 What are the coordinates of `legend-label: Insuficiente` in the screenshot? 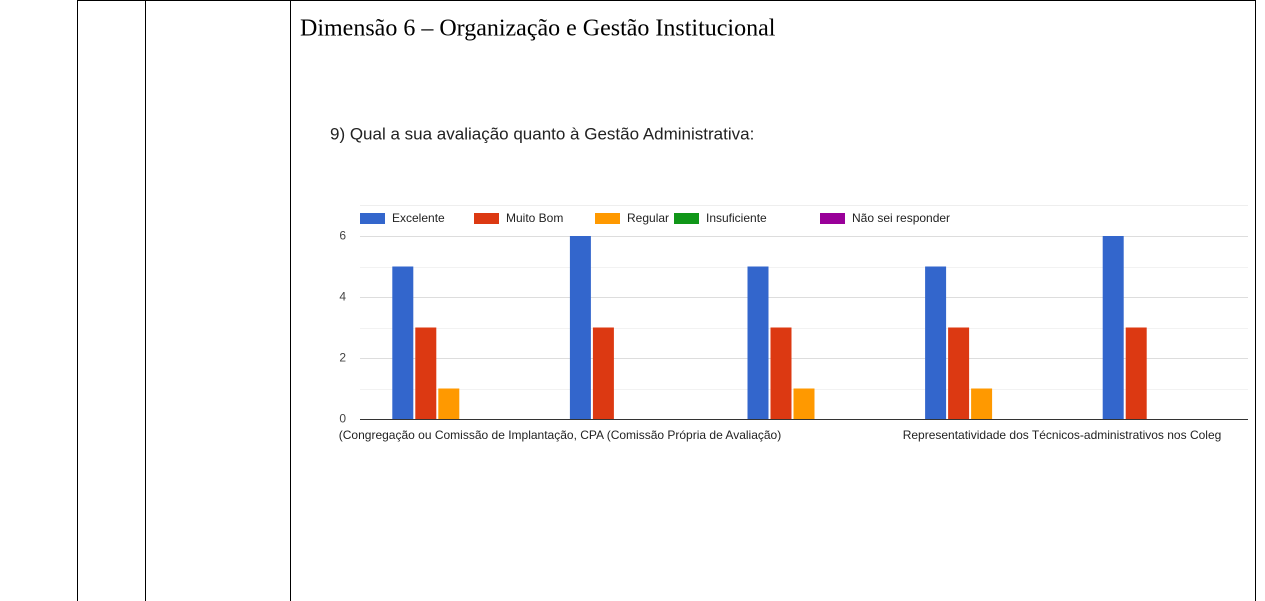 It's located at (736, 218).